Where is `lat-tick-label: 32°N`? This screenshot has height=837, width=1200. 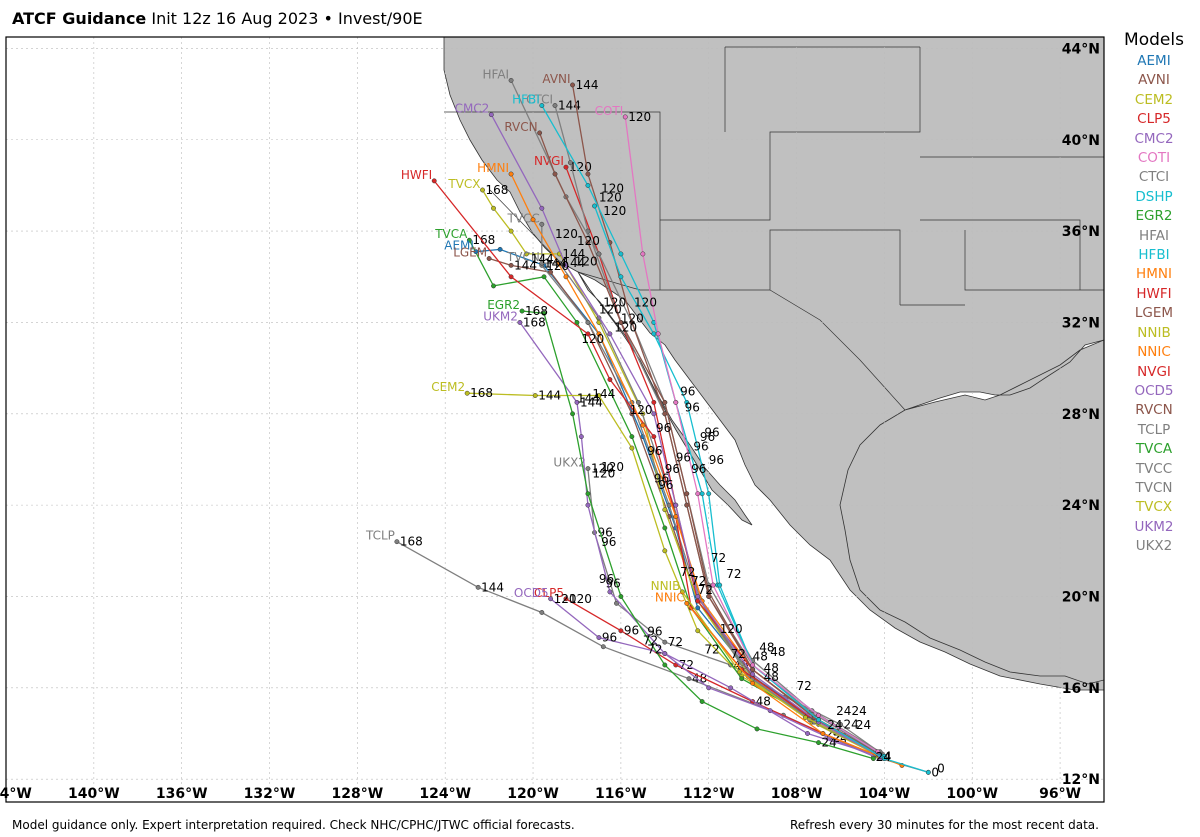
lat-tick-label: 32°N is located at coordinates (1081, 323).